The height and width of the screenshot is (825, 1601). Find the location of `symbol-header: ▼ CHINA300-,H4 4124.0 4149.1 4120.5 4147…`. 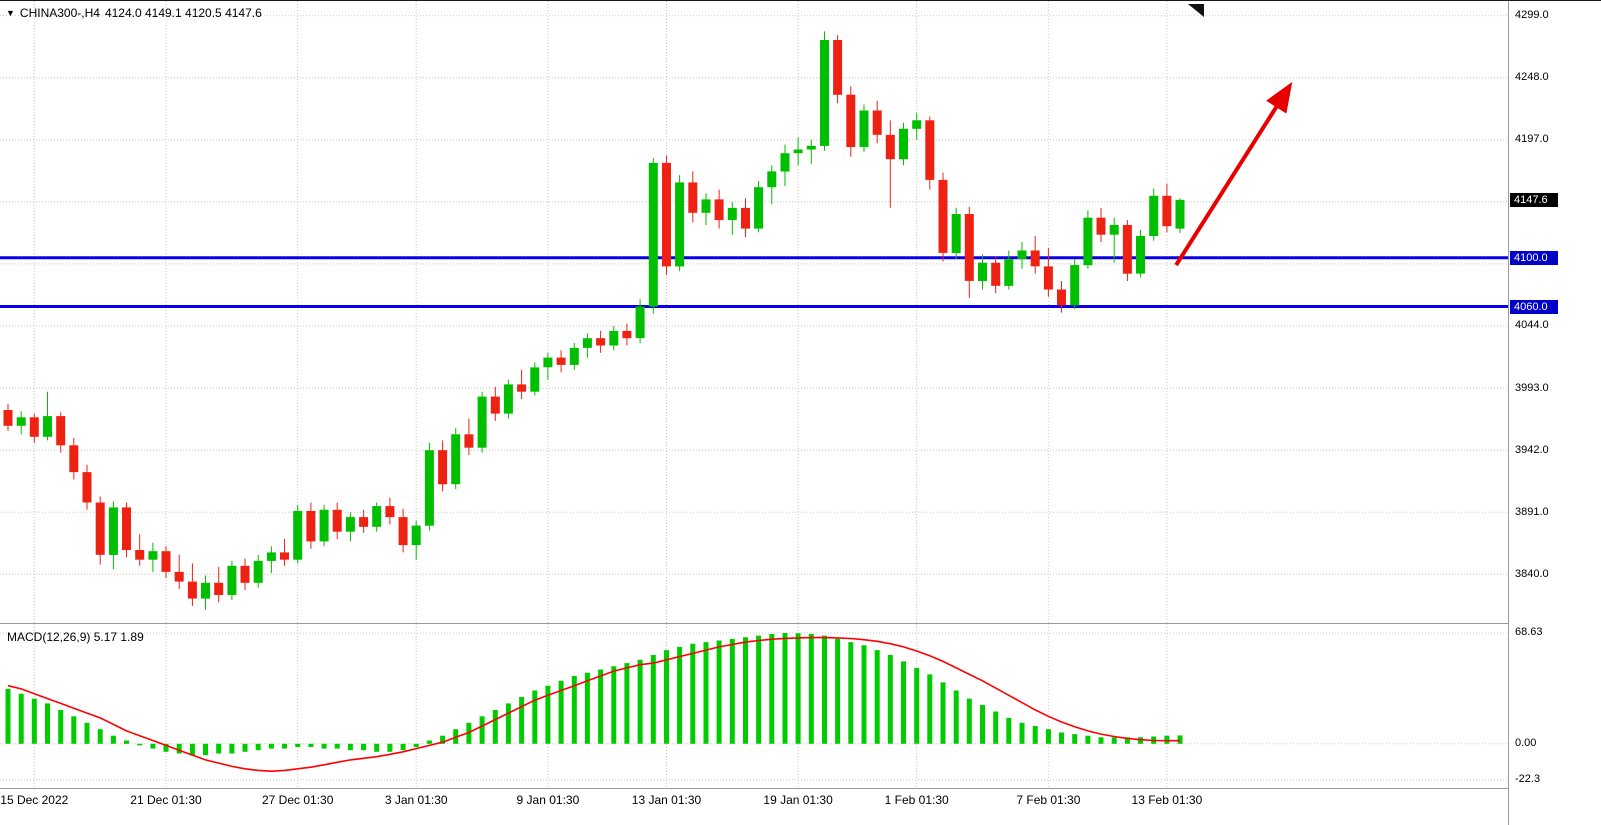

symbol-header: ▼ CHINA300-,H4 4124.0 4149.1 4120.5 4147… is located at coordinates (134, 13).